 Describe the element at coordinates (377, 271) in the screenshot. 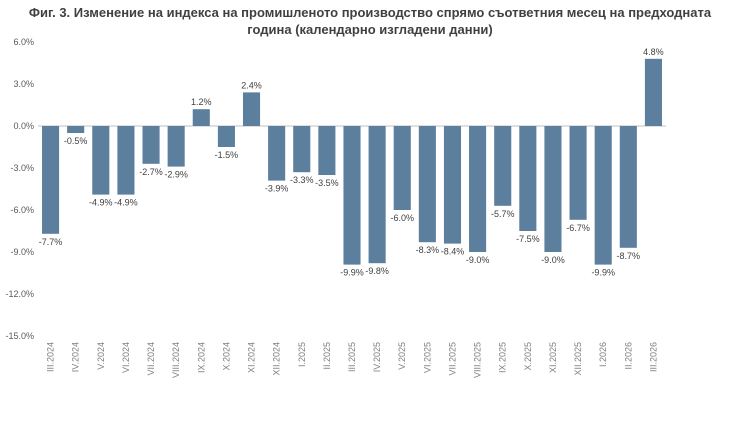

I see `data-label: -9.8%` at that location.